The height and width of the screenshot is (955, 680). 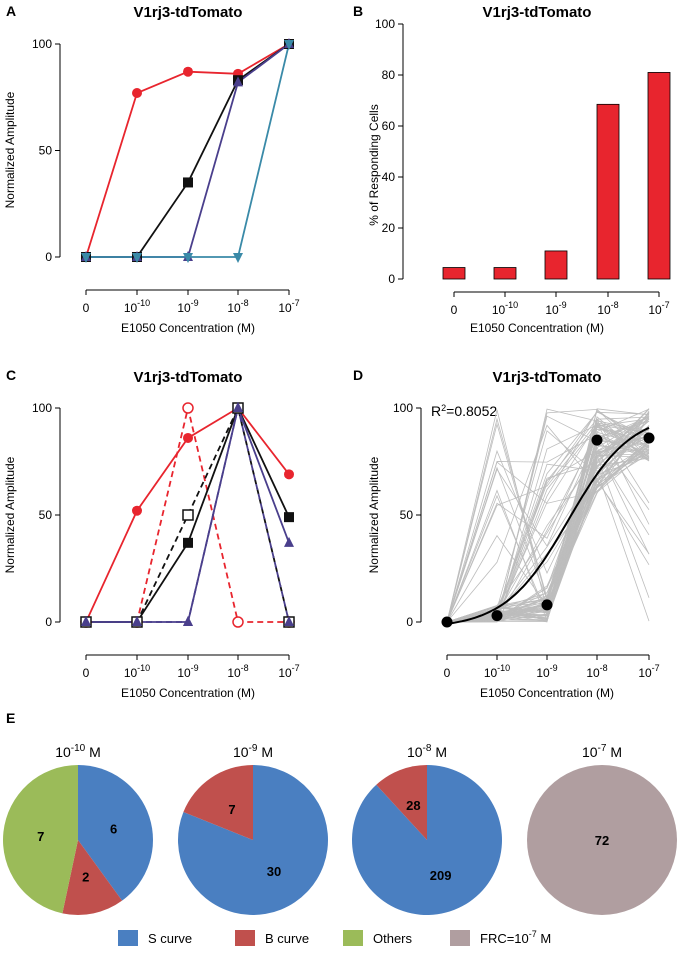 I want to click on panel-d-xlabel: E1050 Concentration (M), so click(x=547, y=693).